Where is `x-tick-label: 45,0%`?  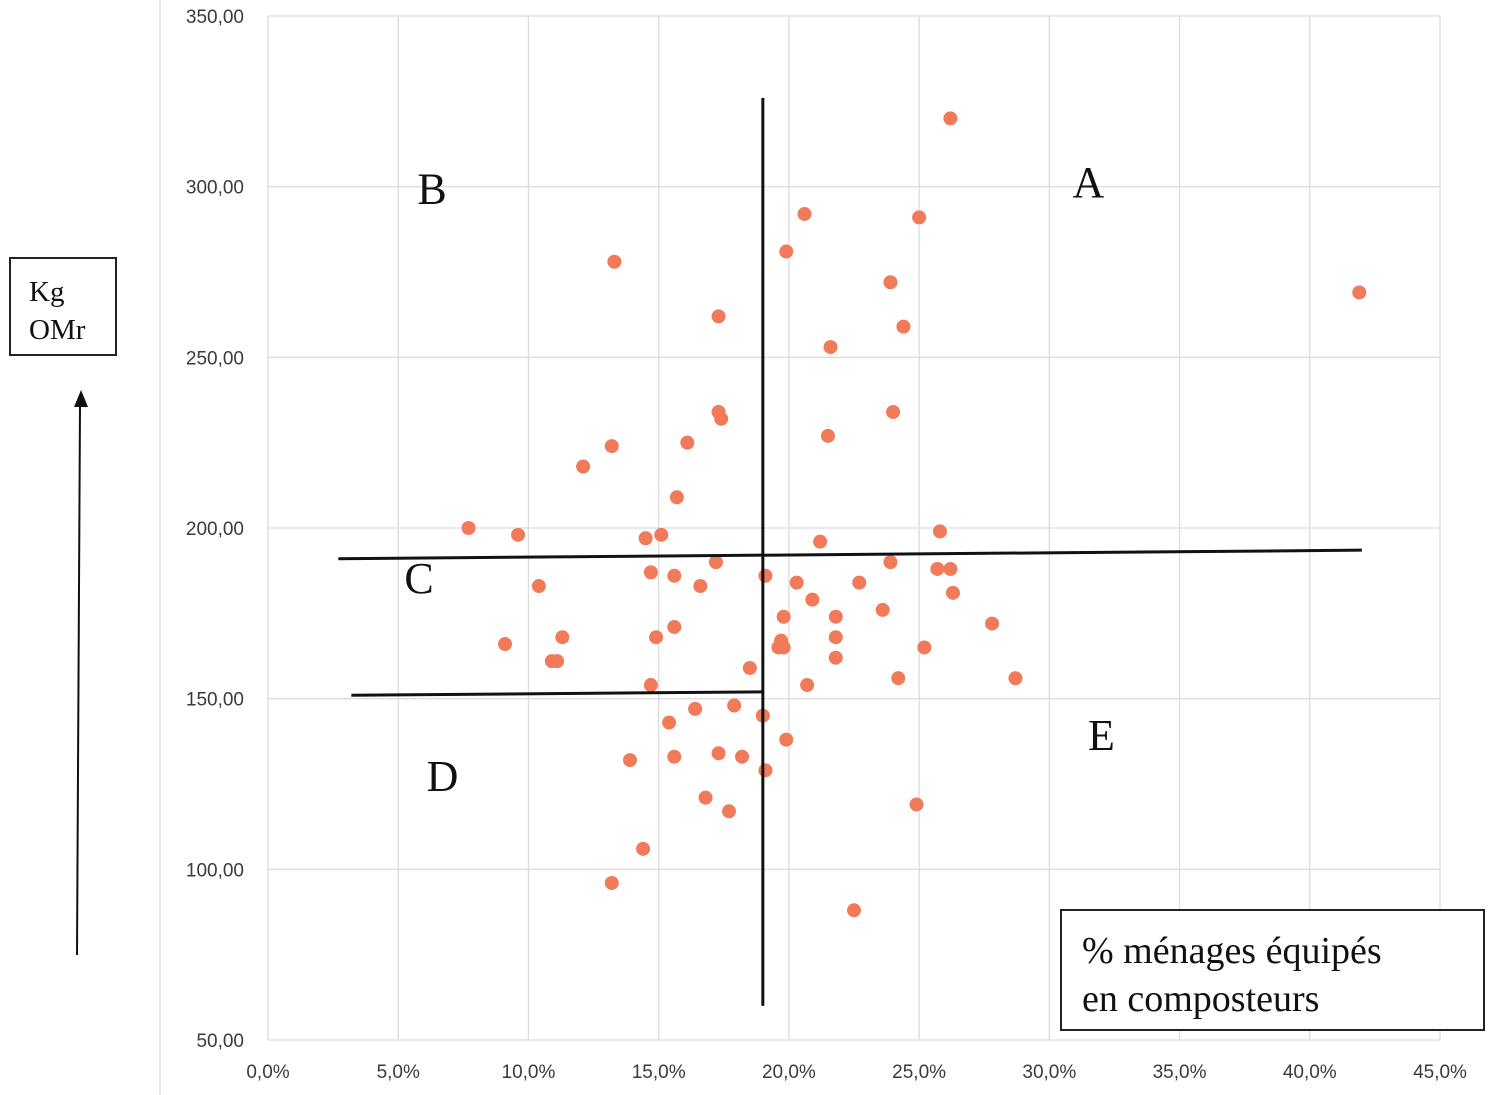
x-tick-label: 45,0% is located at coordinates (1440, 1072).